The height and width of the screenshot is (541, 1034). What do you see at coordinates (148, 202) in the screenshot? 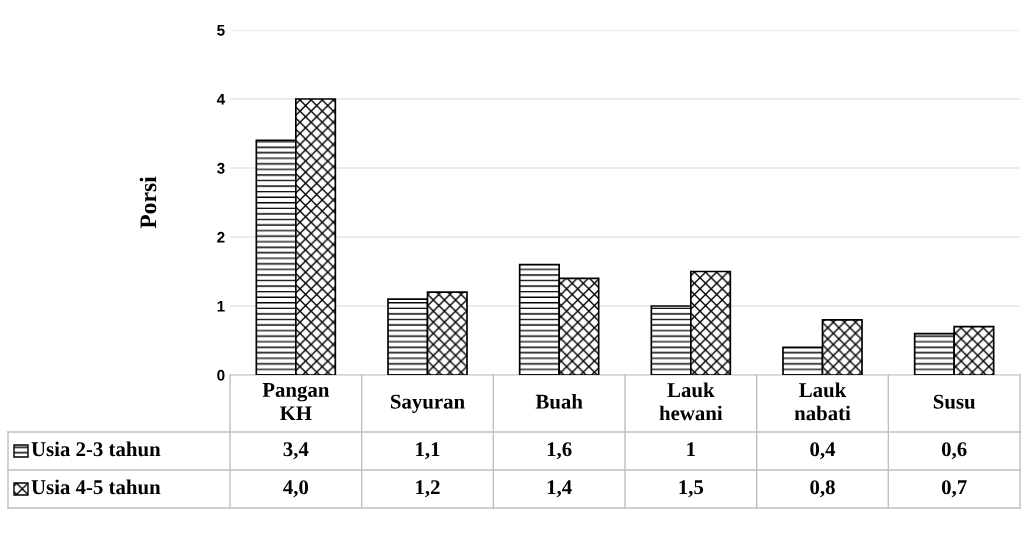
I see `y-axis-title: Porsi` at bounding box center [148, 202].